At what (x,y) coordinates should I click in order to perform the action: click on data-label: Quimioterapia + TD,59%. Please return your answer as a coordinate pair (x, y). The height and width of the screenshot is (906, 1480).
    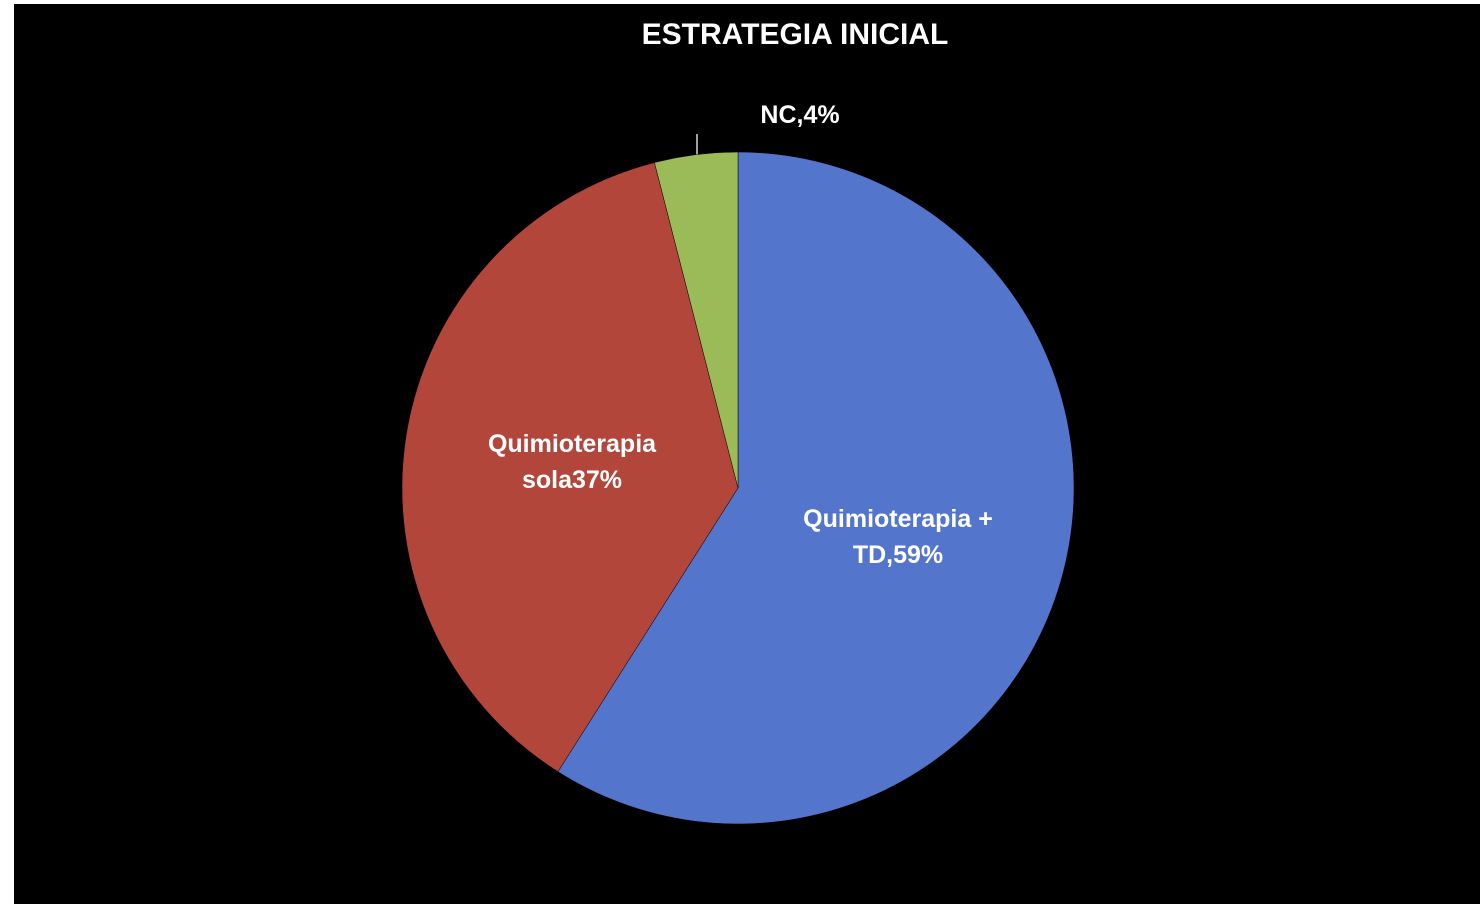
    Looking at the image, I should click on (898, 537).